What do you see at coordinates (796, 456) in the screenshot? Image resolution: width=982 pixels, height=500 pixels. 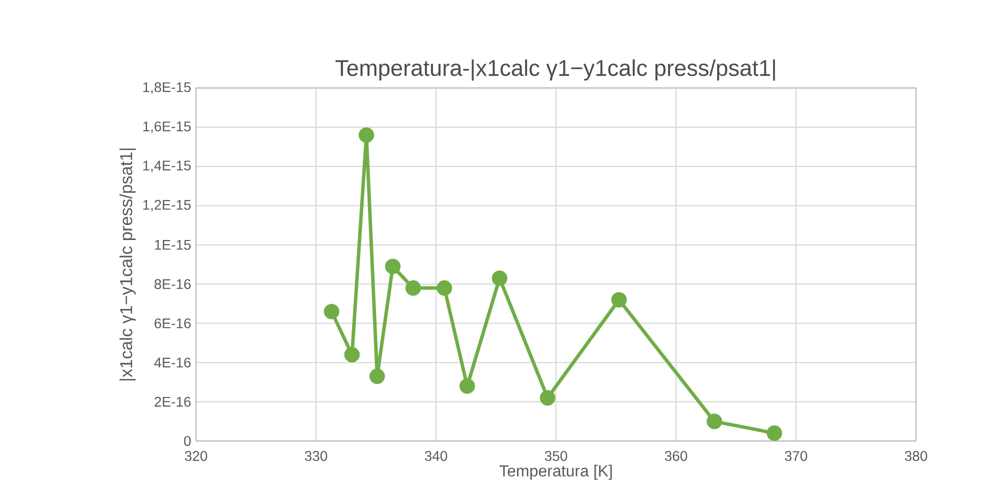 I see `x-tick-label: 370` at bounding box center [796, 456].